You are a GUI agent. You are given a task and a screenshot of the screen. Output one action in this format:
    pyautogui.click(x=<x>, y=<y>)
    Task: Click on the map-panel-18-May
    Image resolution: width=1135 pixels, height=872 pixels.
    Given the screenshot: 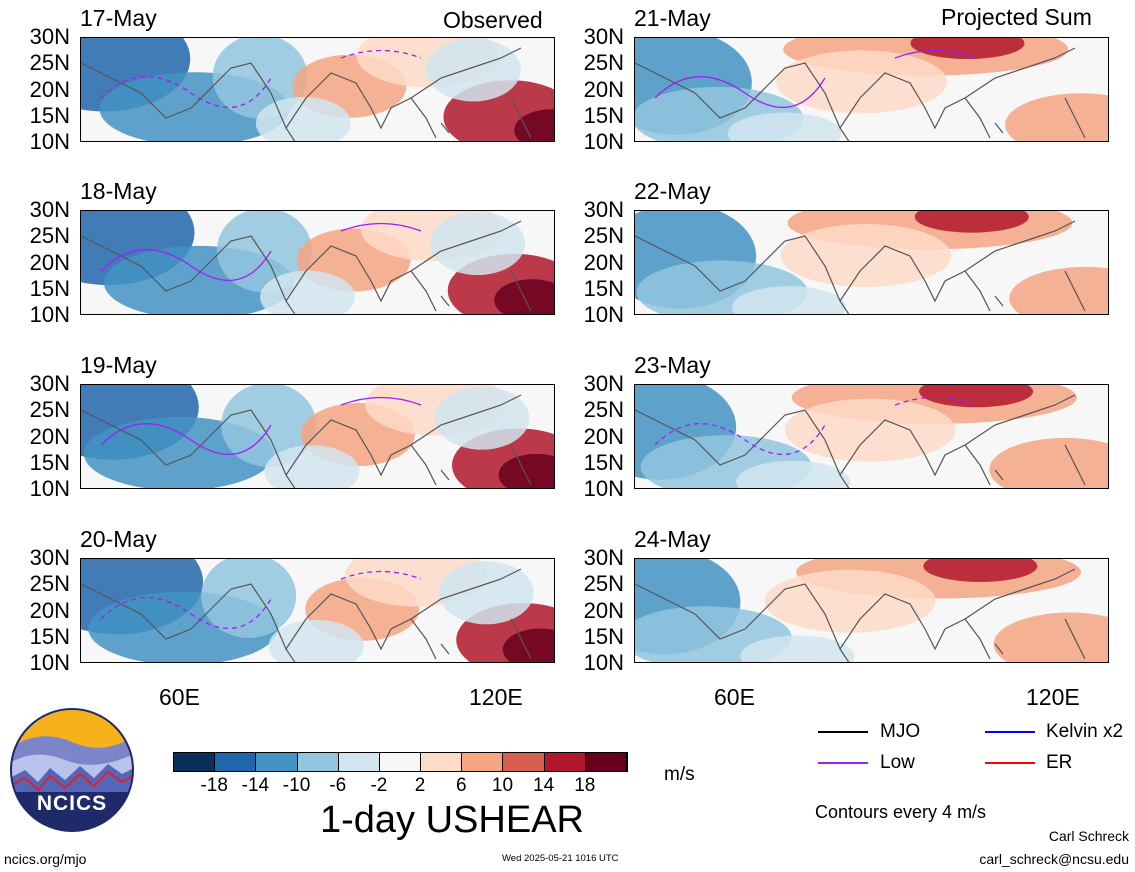 What is the action you would take?
    pyautogui.click(x=317, y=262)
    